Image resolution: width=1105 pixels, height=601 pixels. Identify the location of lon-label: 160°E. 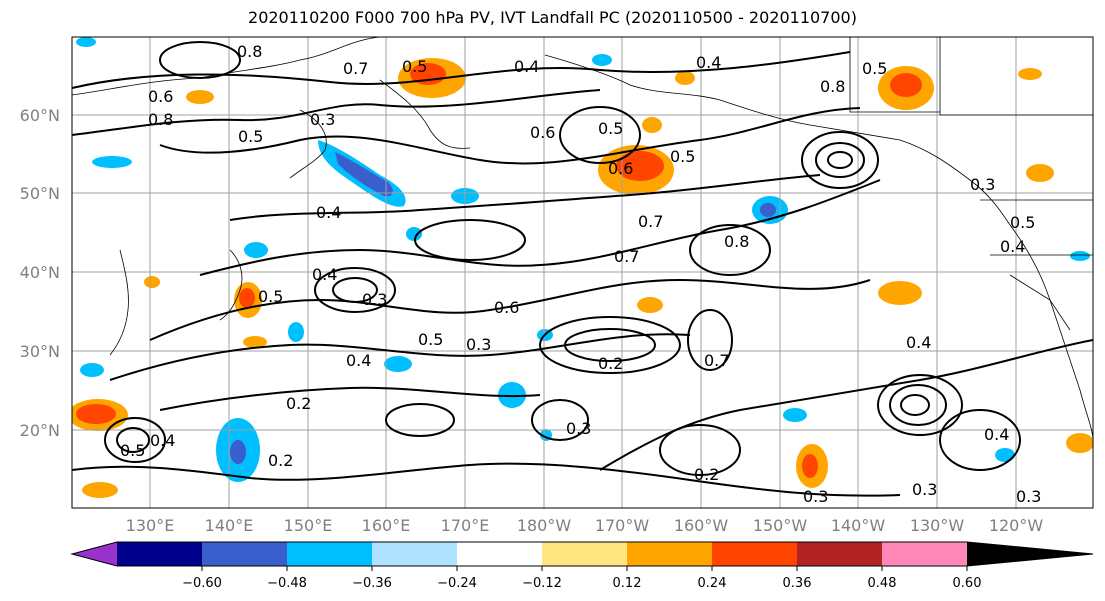
(386, 525).